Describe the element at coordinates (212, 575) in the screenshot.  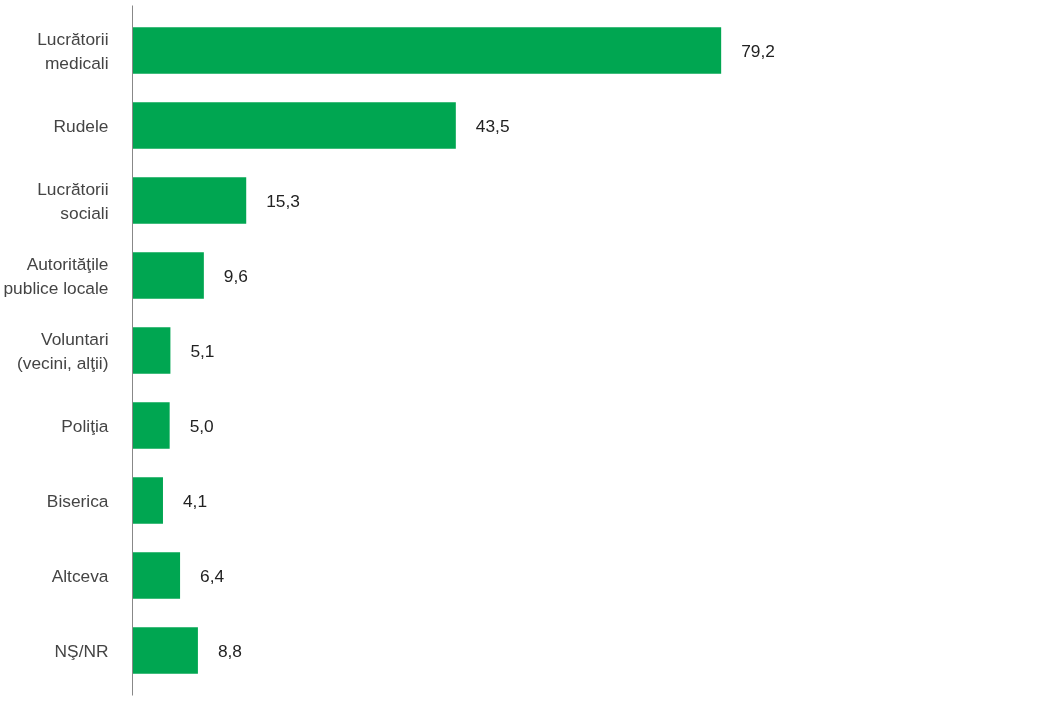
I see `data-label: 6,4` at that location.